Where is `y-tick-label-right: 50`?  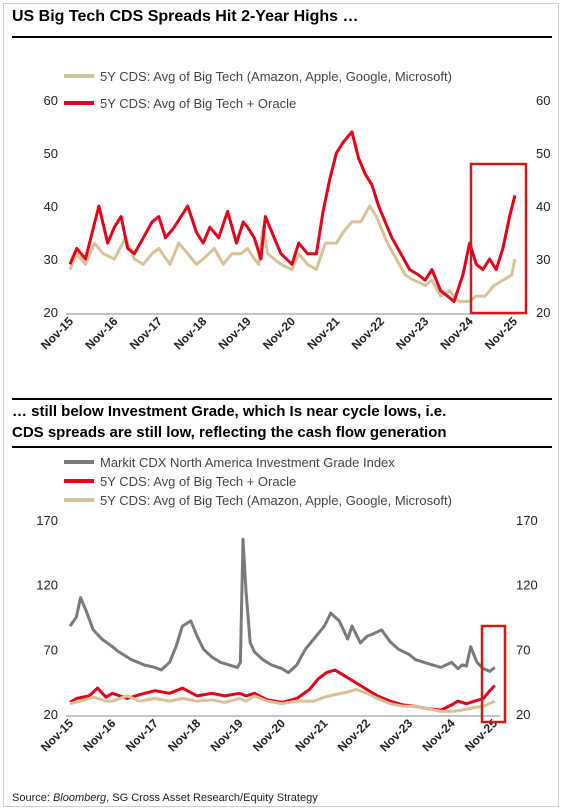
y-tick-label-right: 50 is located at coordinates (543, 153).